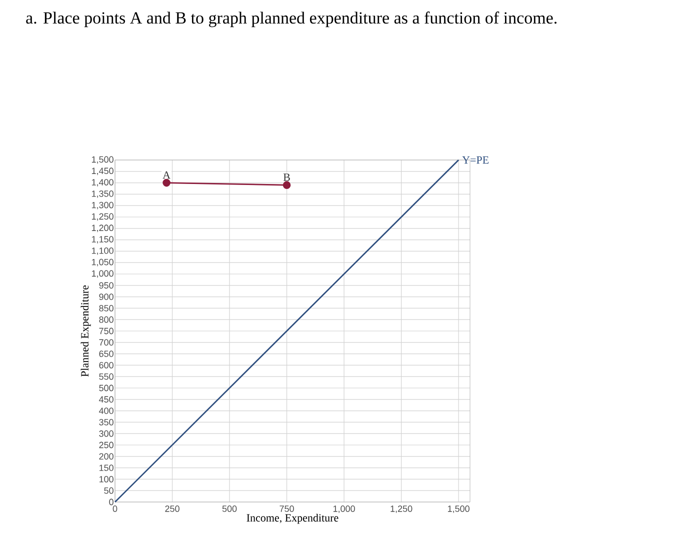 The image size is (700, 544). I want to click on y-tick-label: 200, so click(106, 456).